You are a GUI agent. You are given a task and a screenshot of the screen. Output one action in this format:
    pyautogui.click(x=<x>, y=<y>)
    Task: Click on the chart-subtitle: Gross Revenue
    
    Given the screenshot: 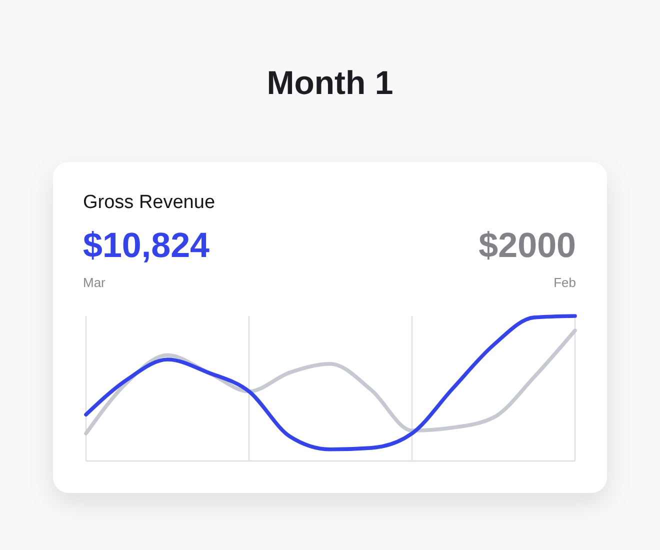 What is the action you would take?
    pyautogui.click(x=149, y=202)
    